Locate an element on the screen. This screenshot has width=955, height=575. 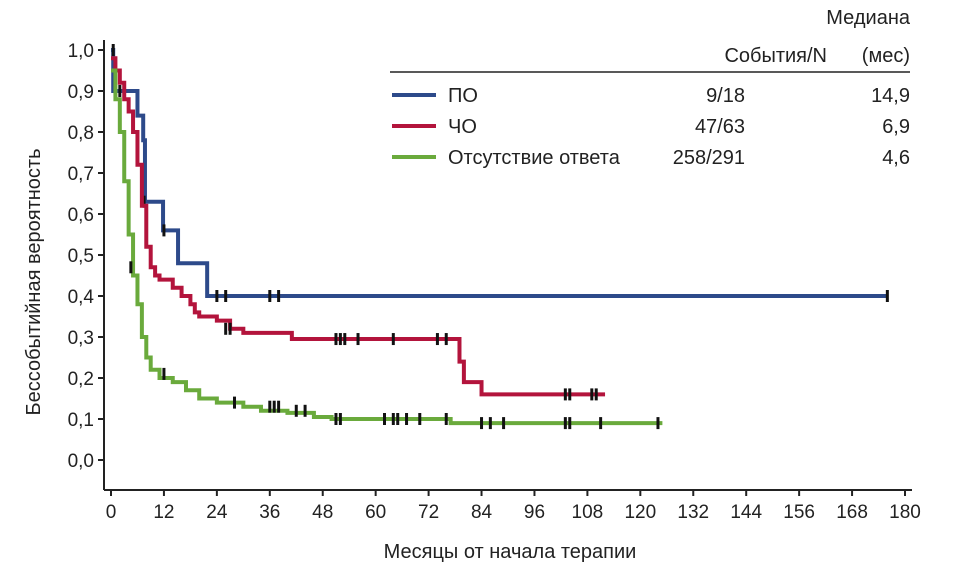
x-tick-label: 96 is located at coordinates (534, 512).